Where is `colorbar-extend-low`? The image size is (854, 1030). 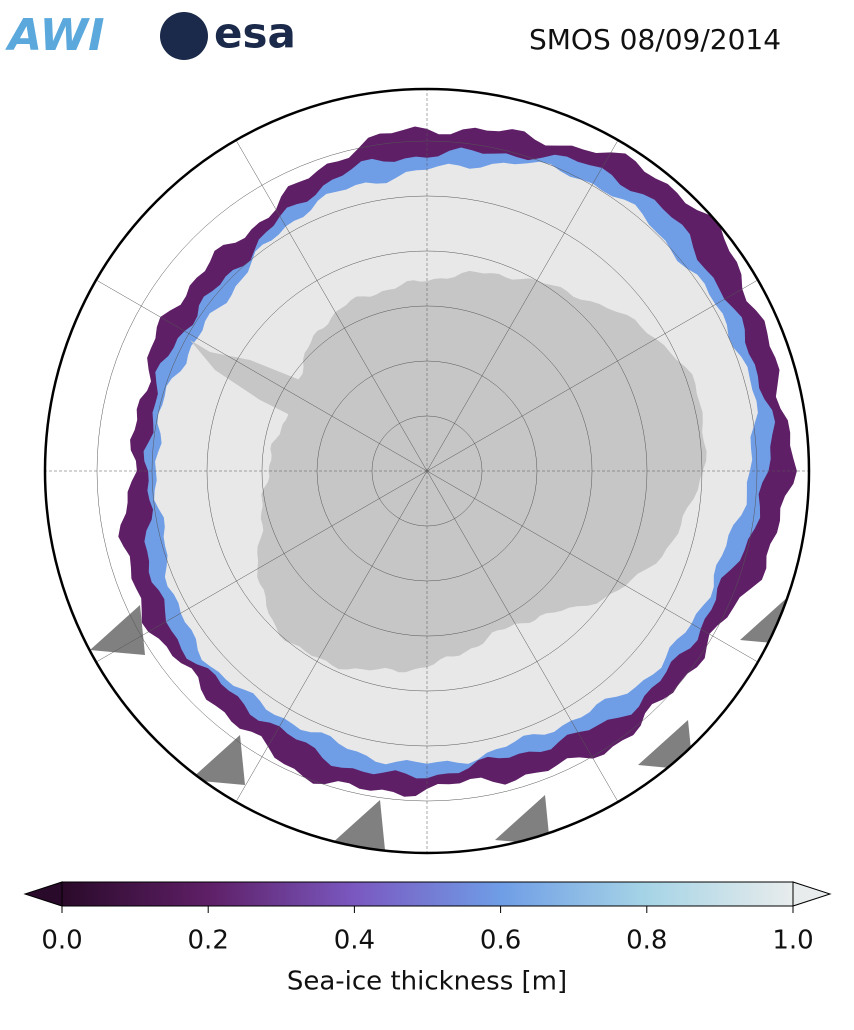
colorbar-extend-low is located at coordinates (43, 894).